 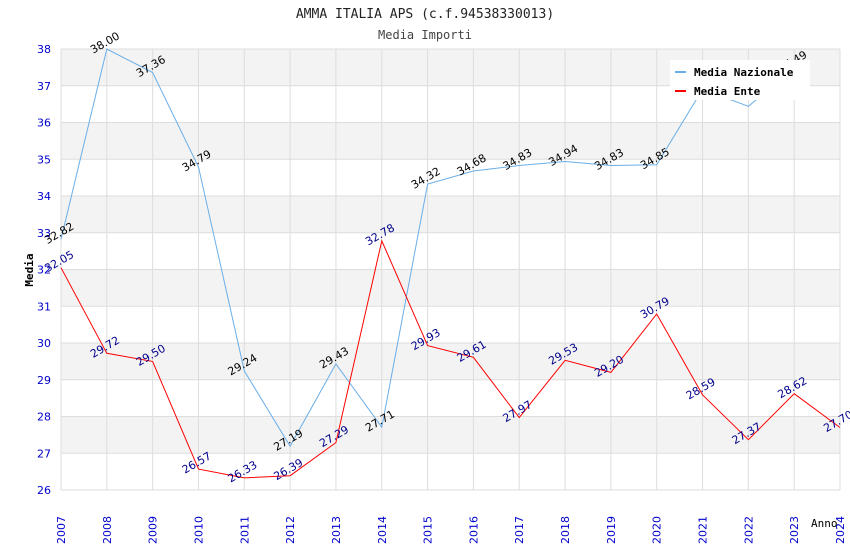 I want to click on y-tick-label: 37, so click(x=44, y=86).